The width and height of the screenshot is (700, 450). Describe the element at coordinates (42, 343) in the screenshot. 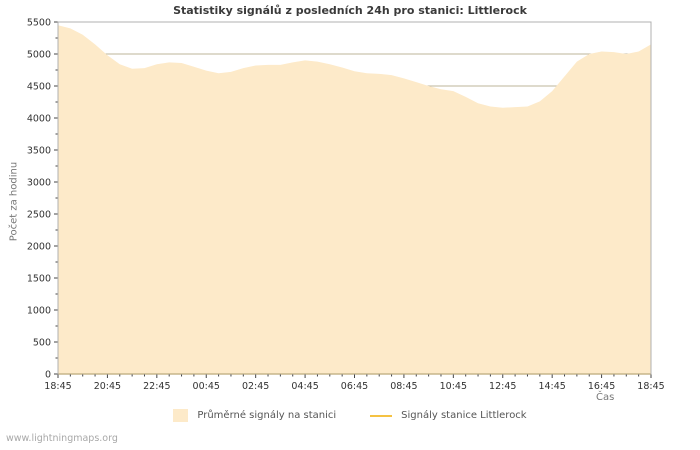

I see `y-axis-tick-label: 500` at that location.